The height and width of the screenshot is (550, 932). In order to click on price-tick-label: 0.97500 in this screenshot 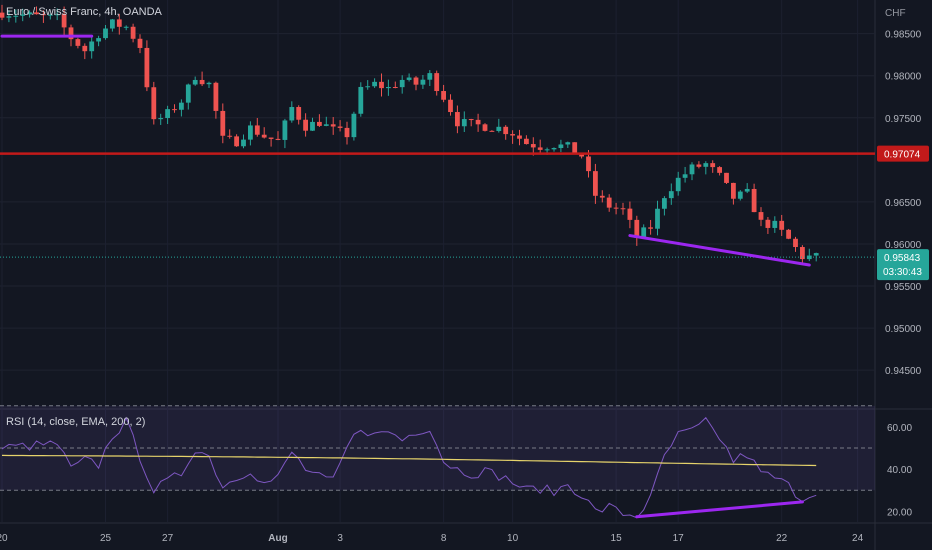, I will do `click(903, 119)`.